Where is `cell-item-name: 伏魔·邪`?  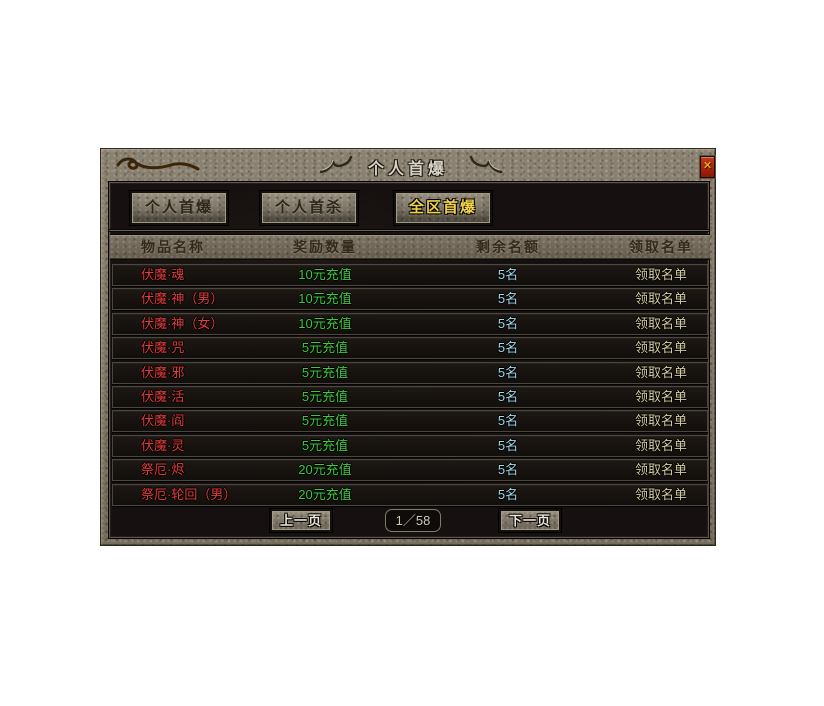 cell-item-name: 伏魔·邪 is located at coordinates (163, 372).